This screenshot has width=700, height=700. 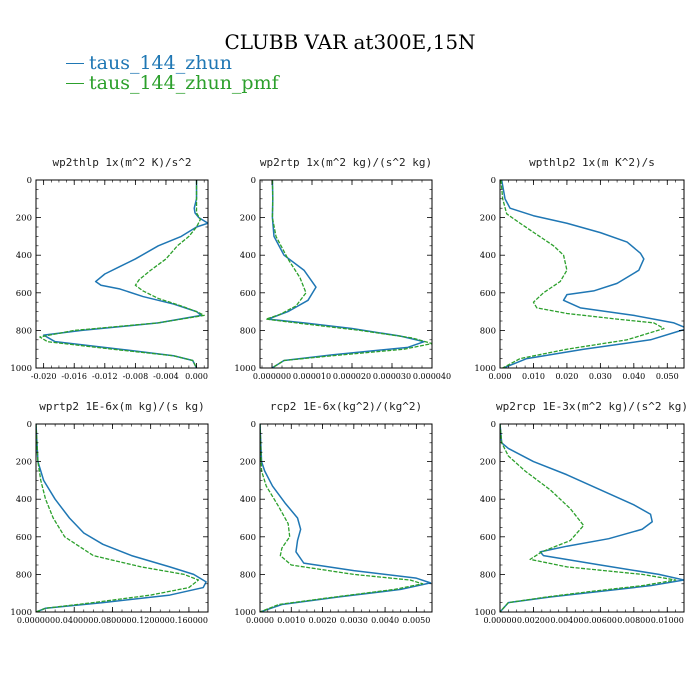 What do you see at coordinates (499, 620) in the screenshot?
I see `x-tick-label: 0.00000` at bounding box center [499, 620].